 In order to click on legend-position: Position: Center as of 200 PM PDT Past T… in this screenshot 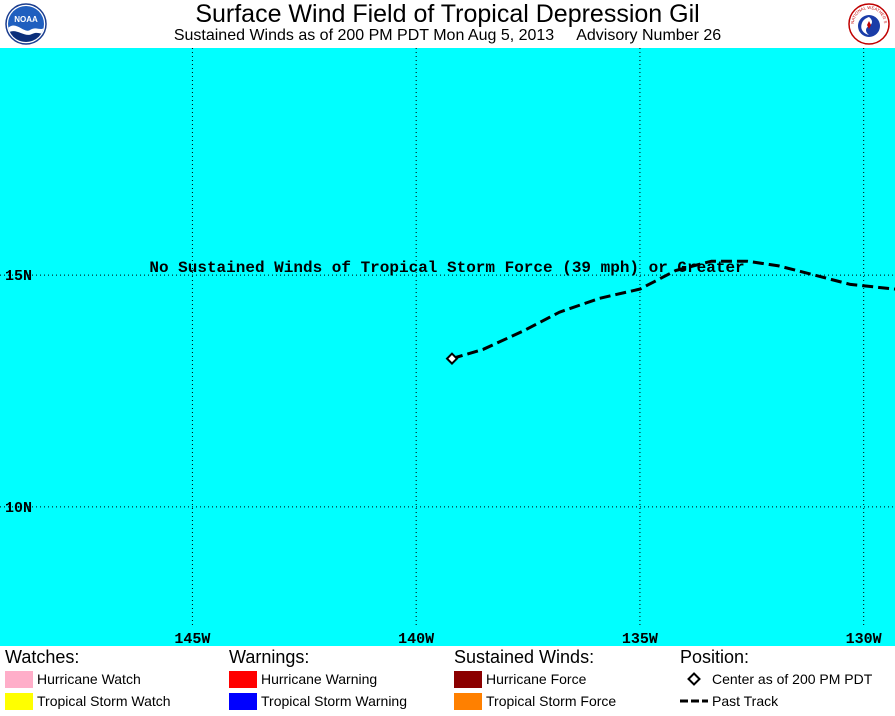, I will do `click(776, 679)`.